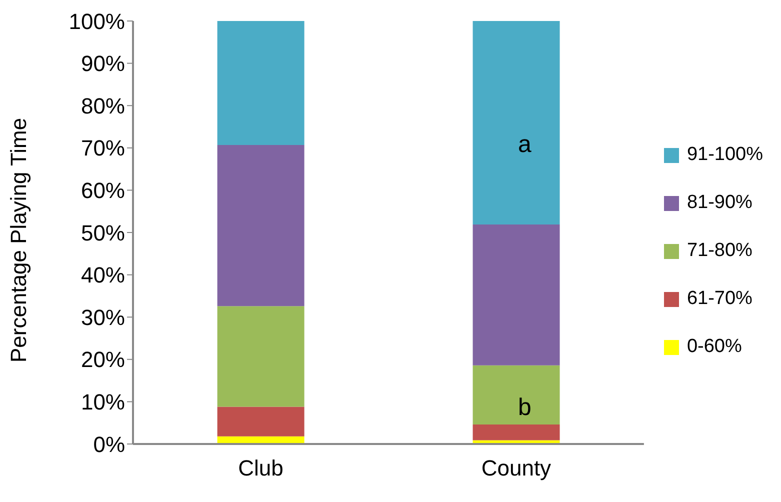 This screenshot has height=502, width=781. Describe the element at coordinates (102, 63) in the screenshot. I see `y-tick-label: 90%` at that location.